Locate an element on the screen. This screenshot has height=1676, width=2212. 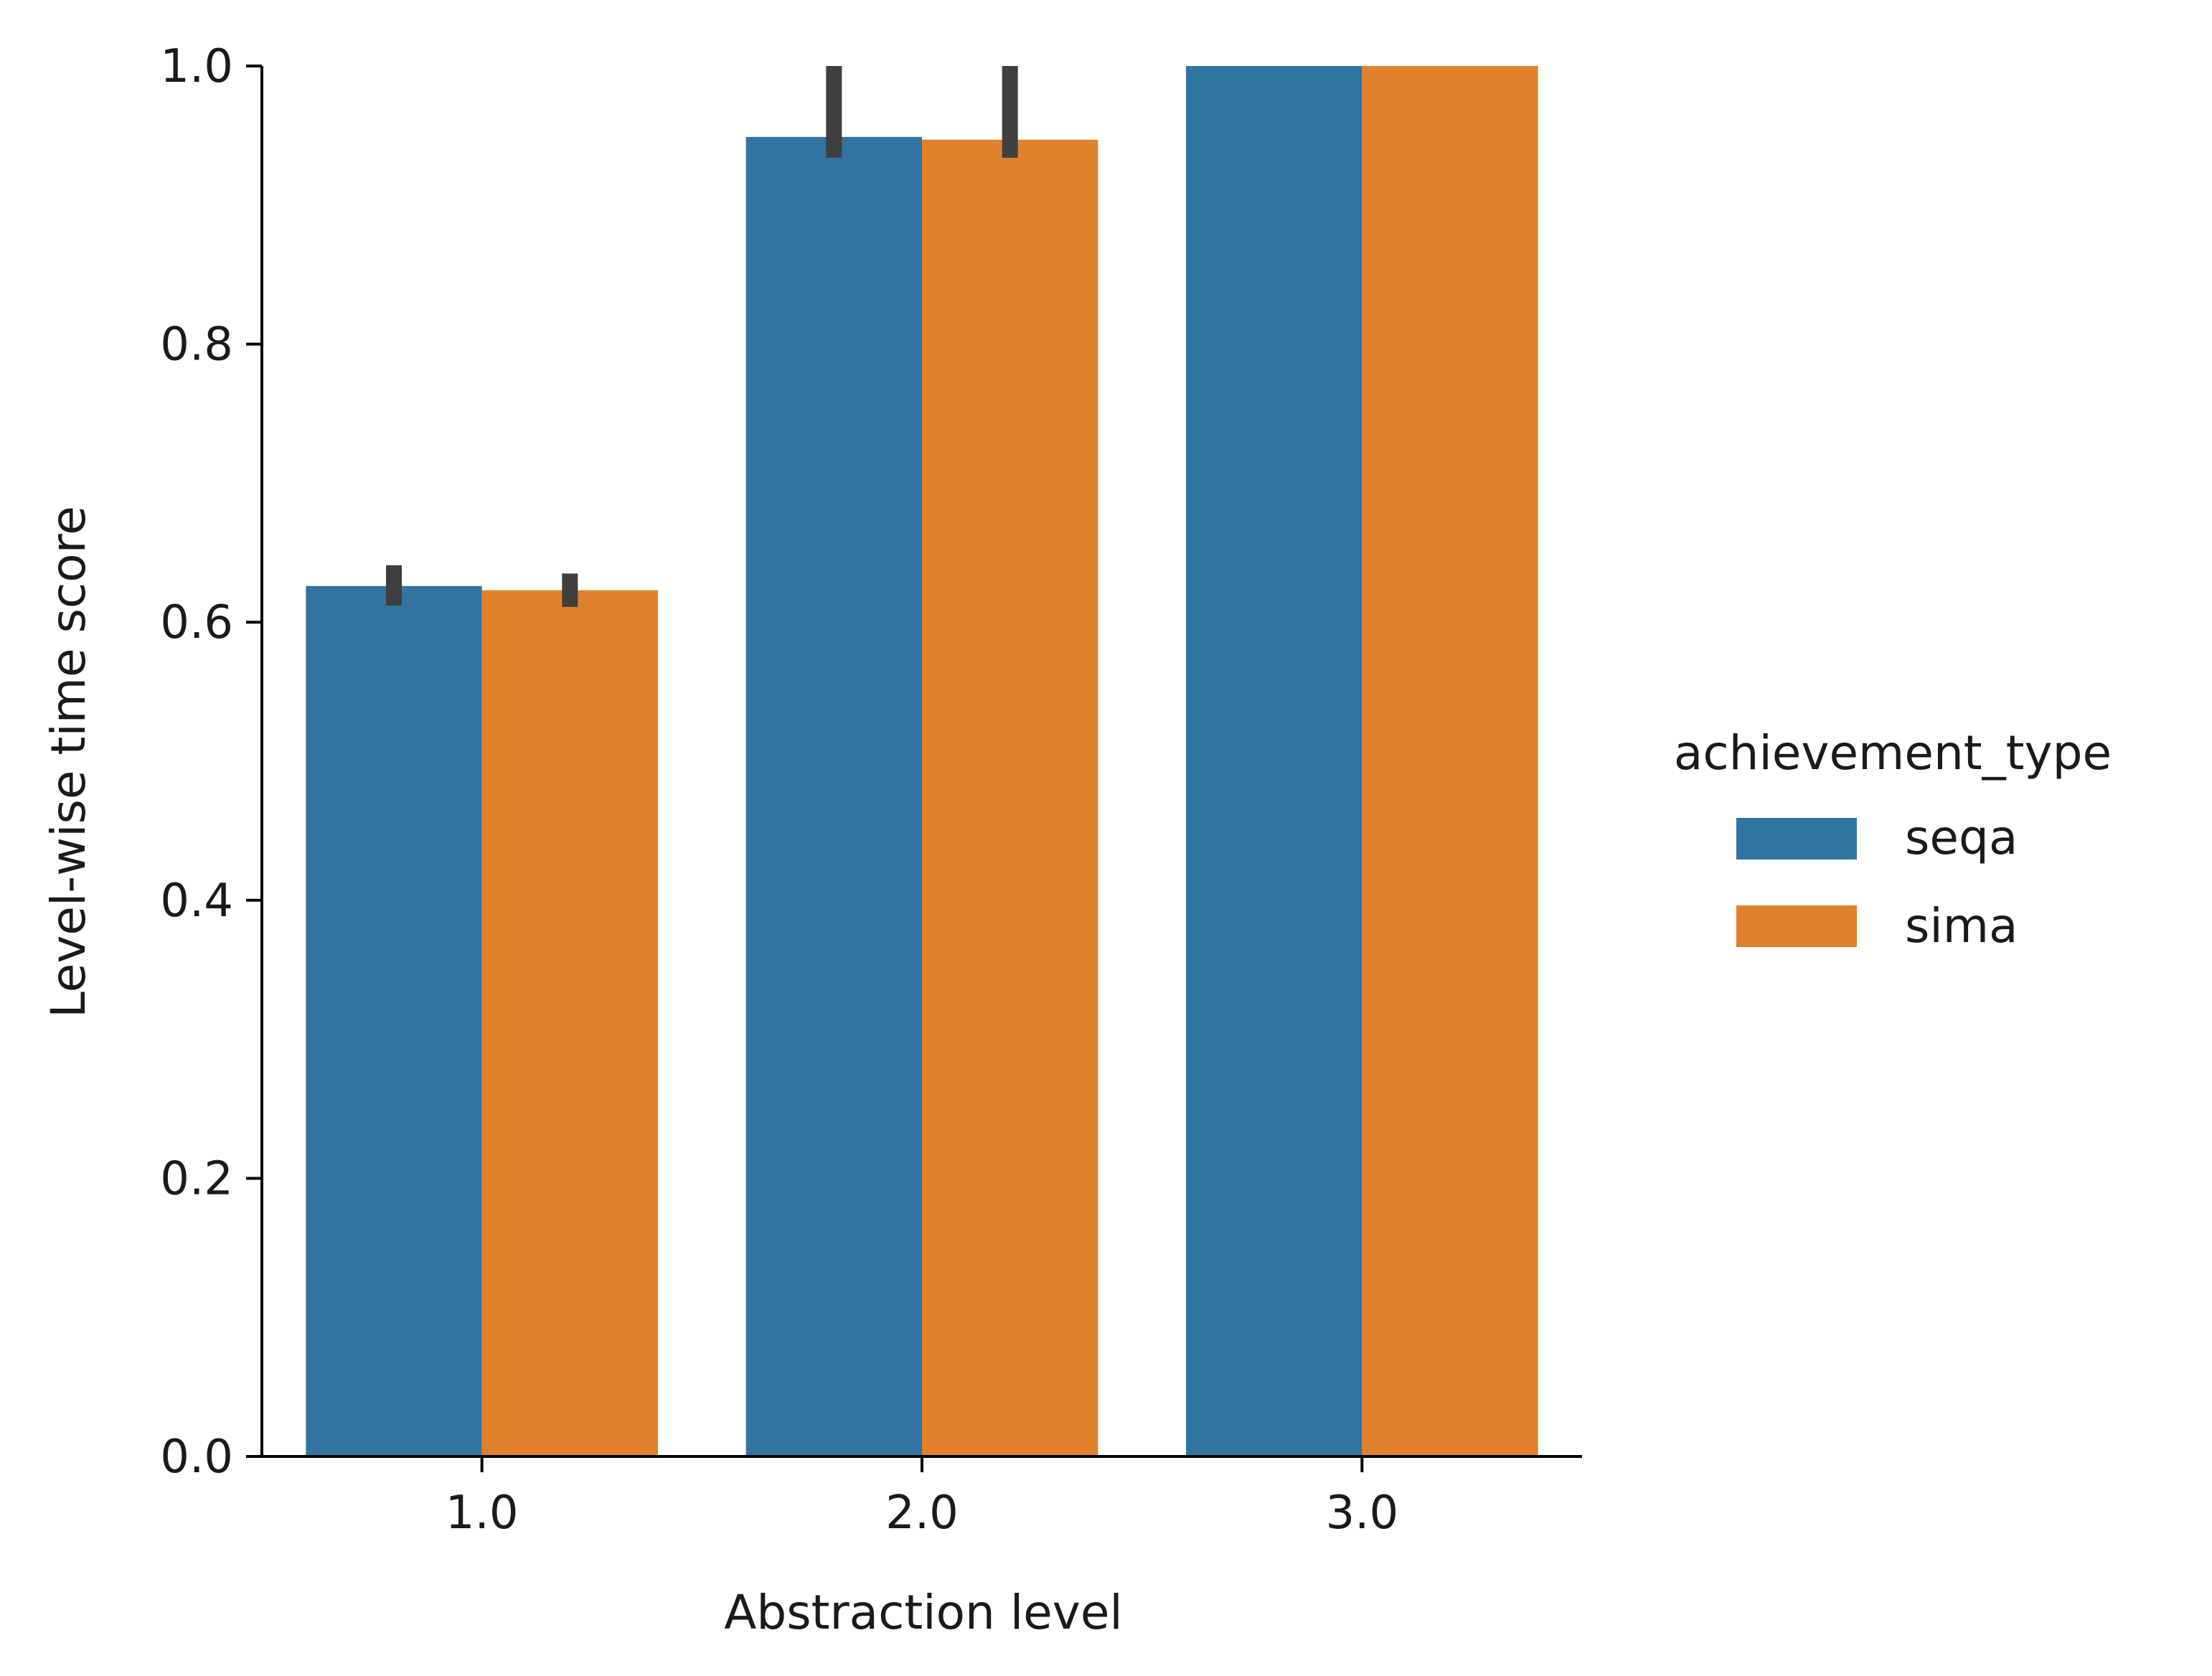
y-tick-label: 0.8 is located at coordinates (196, 345).